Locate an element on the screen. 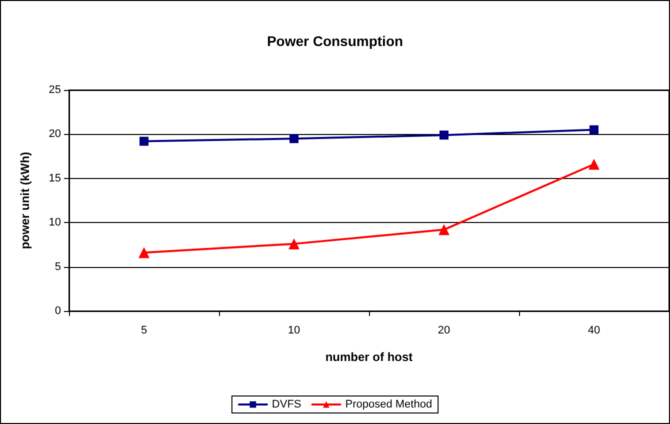 The image size is (670, 424). y-tick-label: 15 is located at coordinates (54, 178).